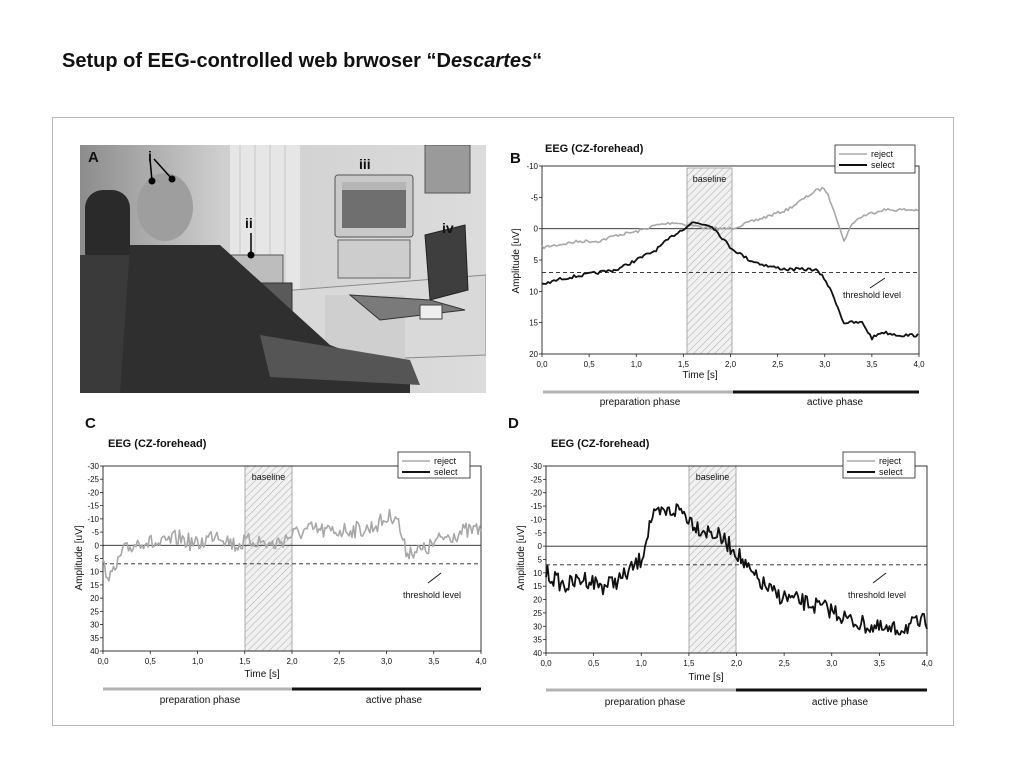  I want to click on laptop-base, so click(407, 307).